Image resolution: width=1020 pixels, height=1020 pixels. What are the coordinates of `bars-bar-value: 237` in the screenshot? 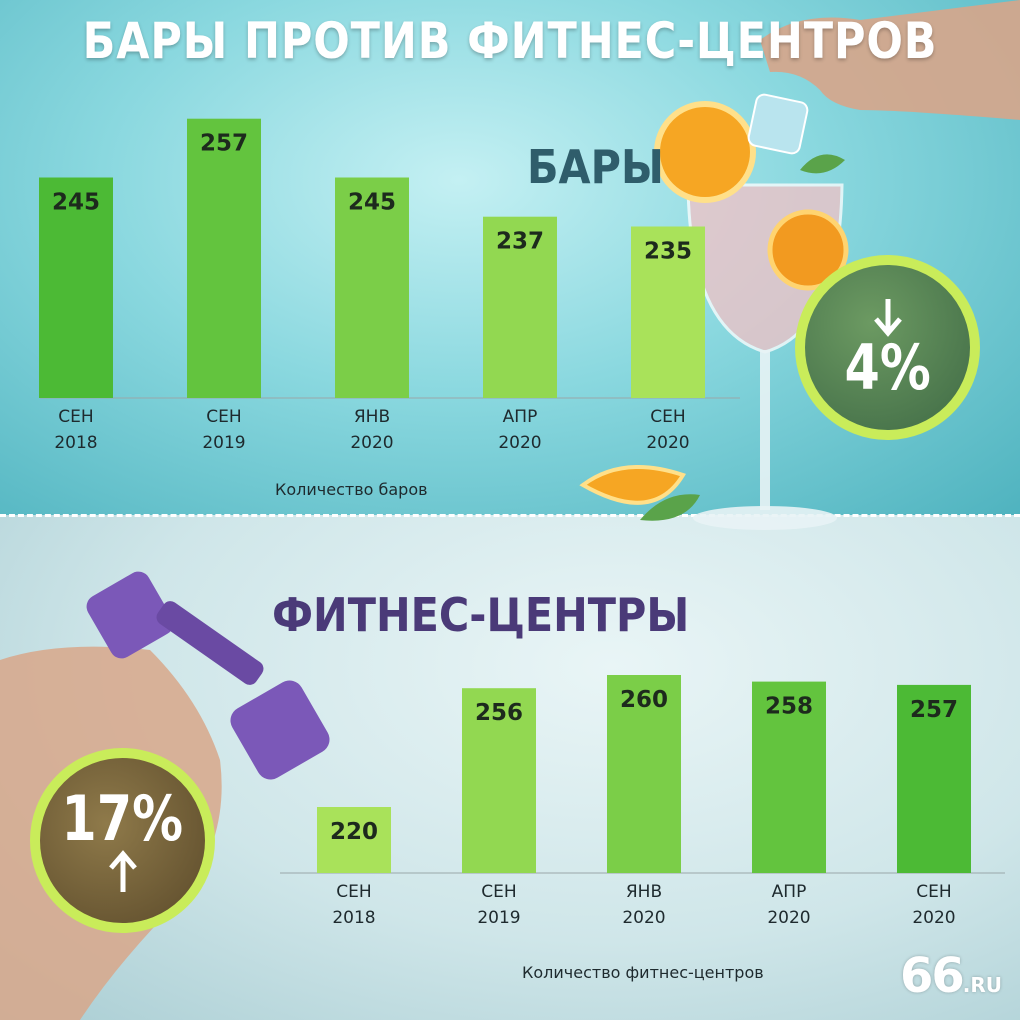 It's located at (520, 242).